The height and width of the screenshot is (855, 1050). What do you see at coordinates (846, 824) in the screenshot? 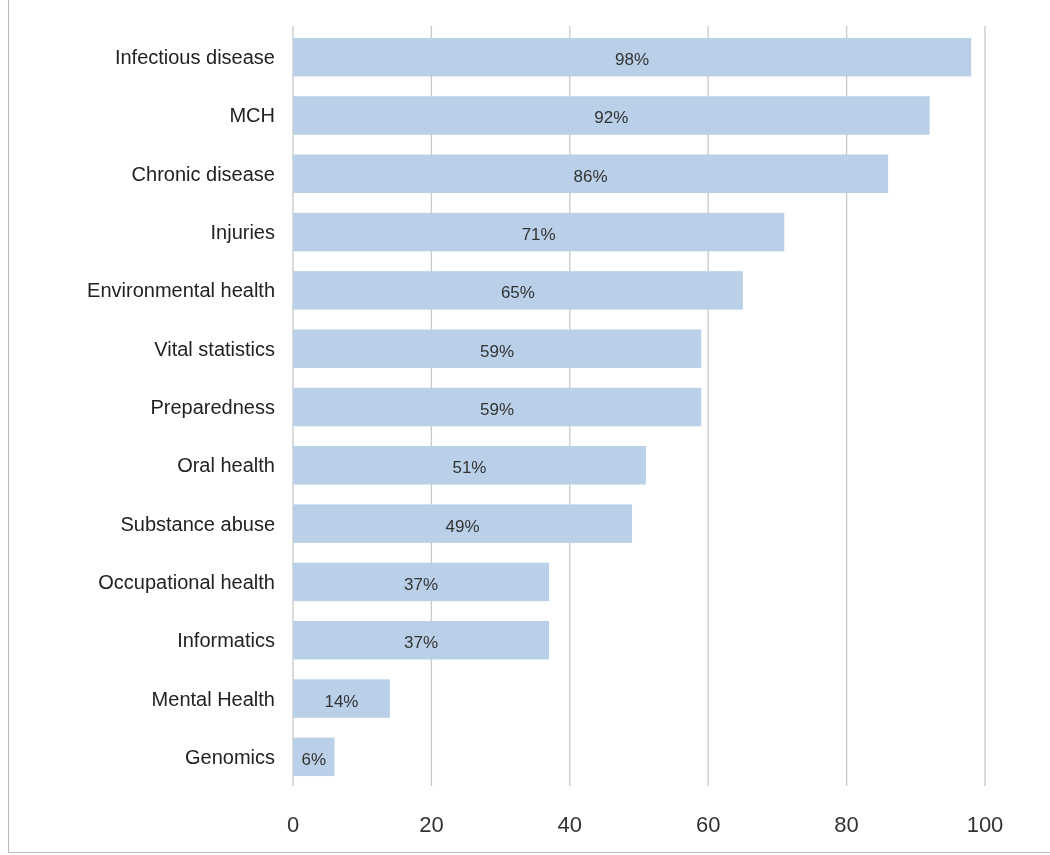
I see `x-tick-label: 80` at bounding box center [846, 824].